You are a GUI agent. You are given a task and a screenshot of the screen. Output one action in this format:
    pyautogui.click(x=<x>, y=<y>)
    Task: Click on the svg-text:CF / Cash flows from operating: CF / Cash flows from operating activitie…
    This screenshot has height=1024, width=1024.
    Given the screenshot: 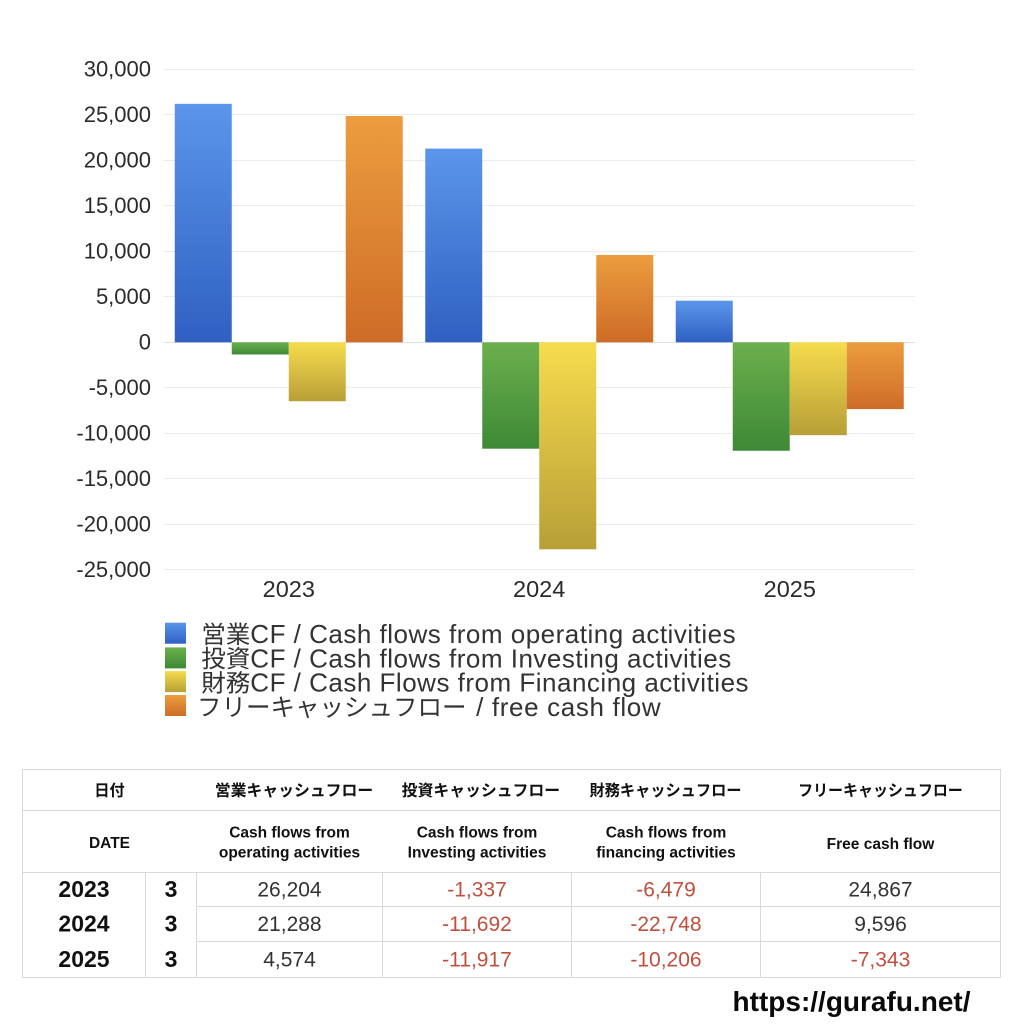 What is the action you would take?
    pyautogui.click(x=493, y=634)
    